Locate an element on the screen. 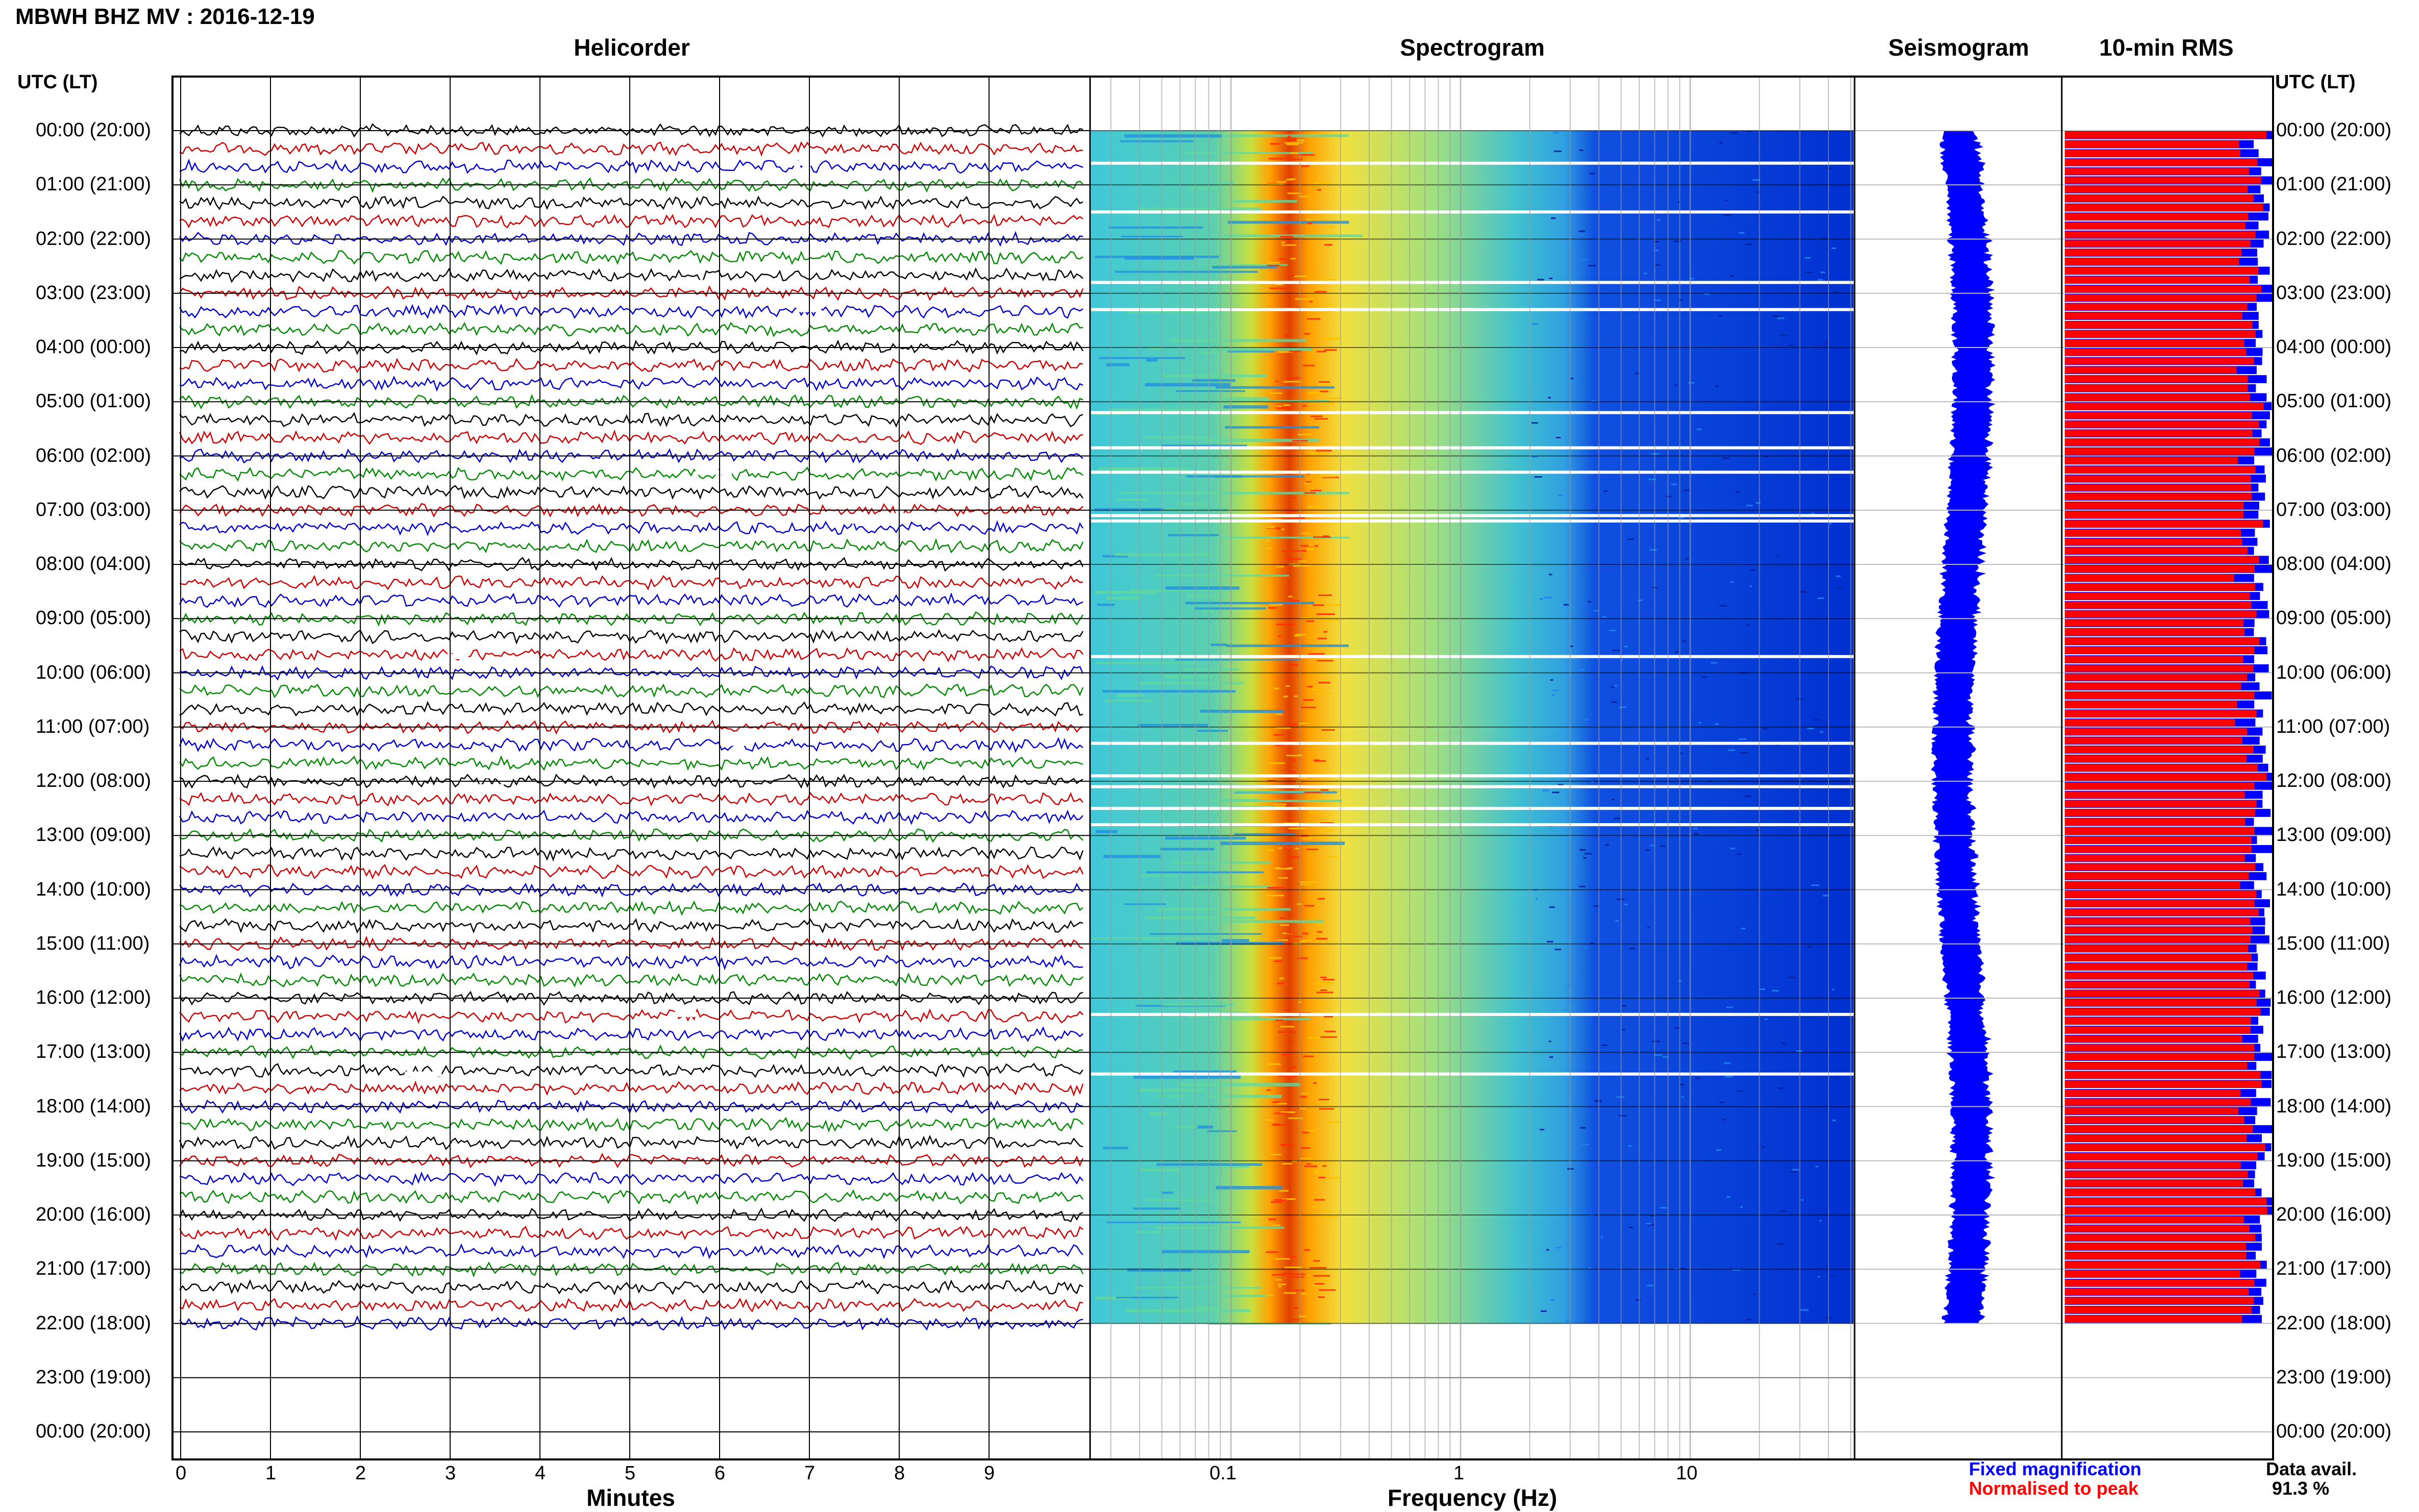 This screenshot has width=2419, height=1512. time-tick-label-right: 09:00 (05:00) is located at coordinates (2334, 618).